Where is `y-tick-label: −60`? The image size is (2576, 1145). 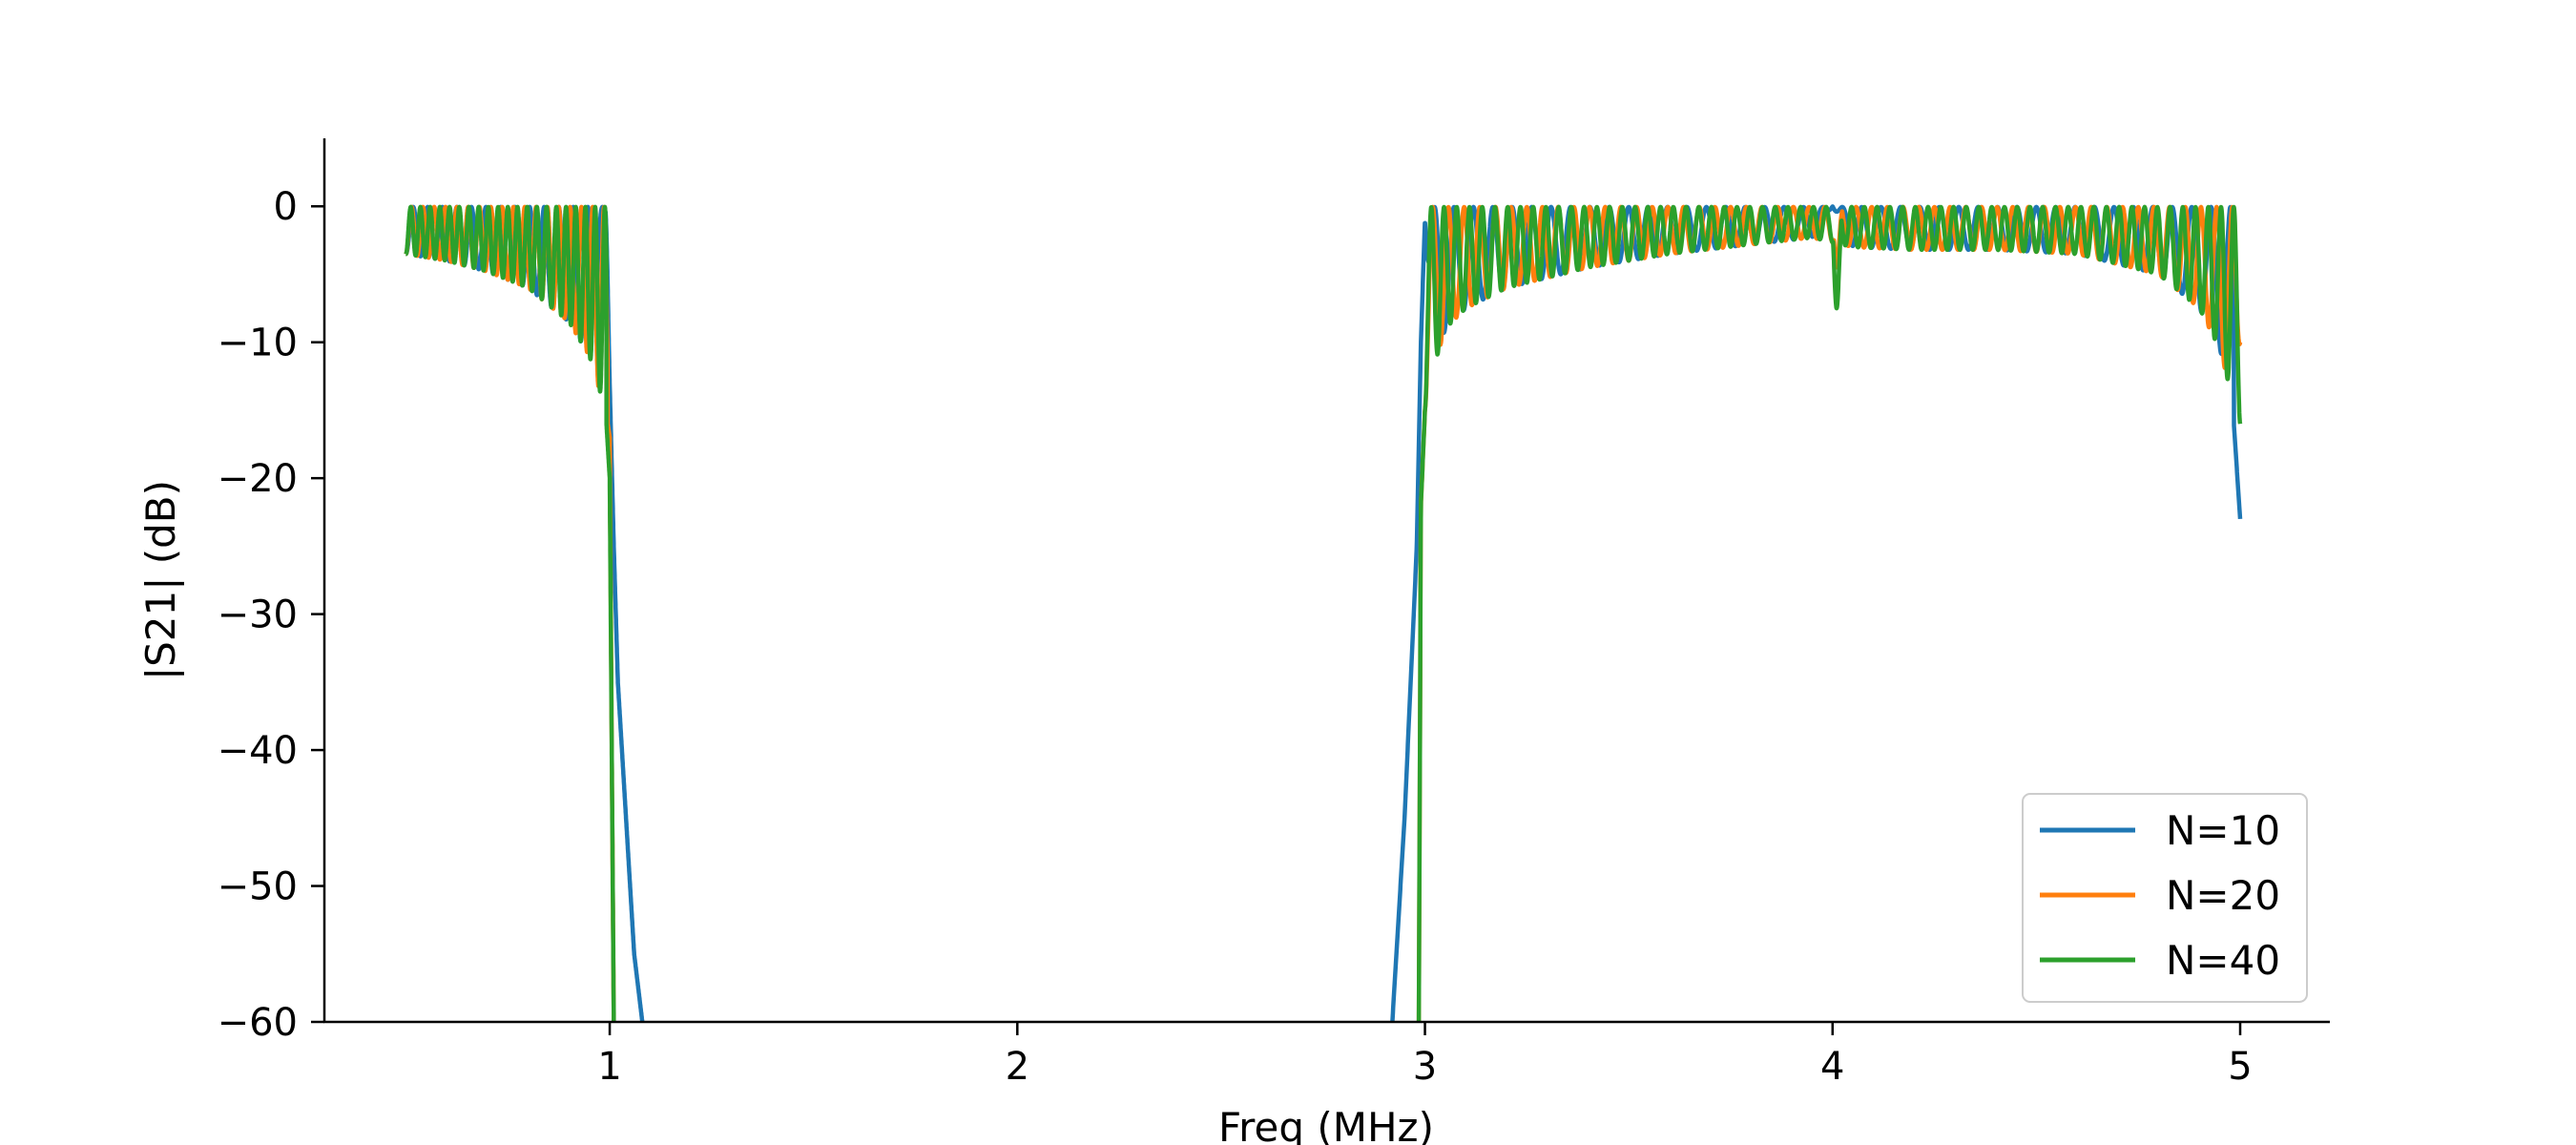 y-tick-label: −60 is located at coordinates (258, 1023).